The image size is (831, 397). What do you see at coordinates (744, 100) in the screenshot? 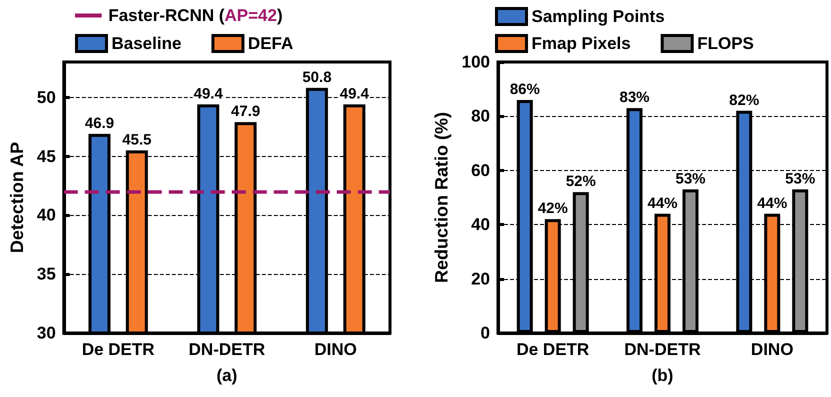
I see `data-label: 82%` at bounding box center [744, 100].